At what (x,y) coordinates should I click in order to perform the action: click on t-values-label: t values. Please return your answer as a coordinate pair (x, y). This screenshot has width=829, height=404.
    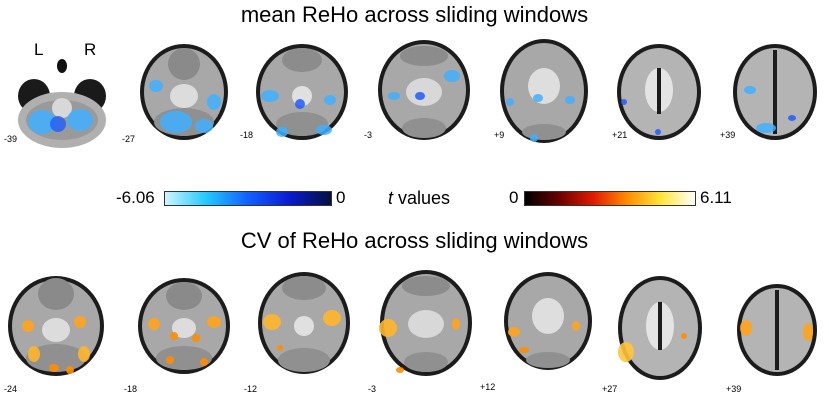
    Looking at the image, I should click on (419, 198).